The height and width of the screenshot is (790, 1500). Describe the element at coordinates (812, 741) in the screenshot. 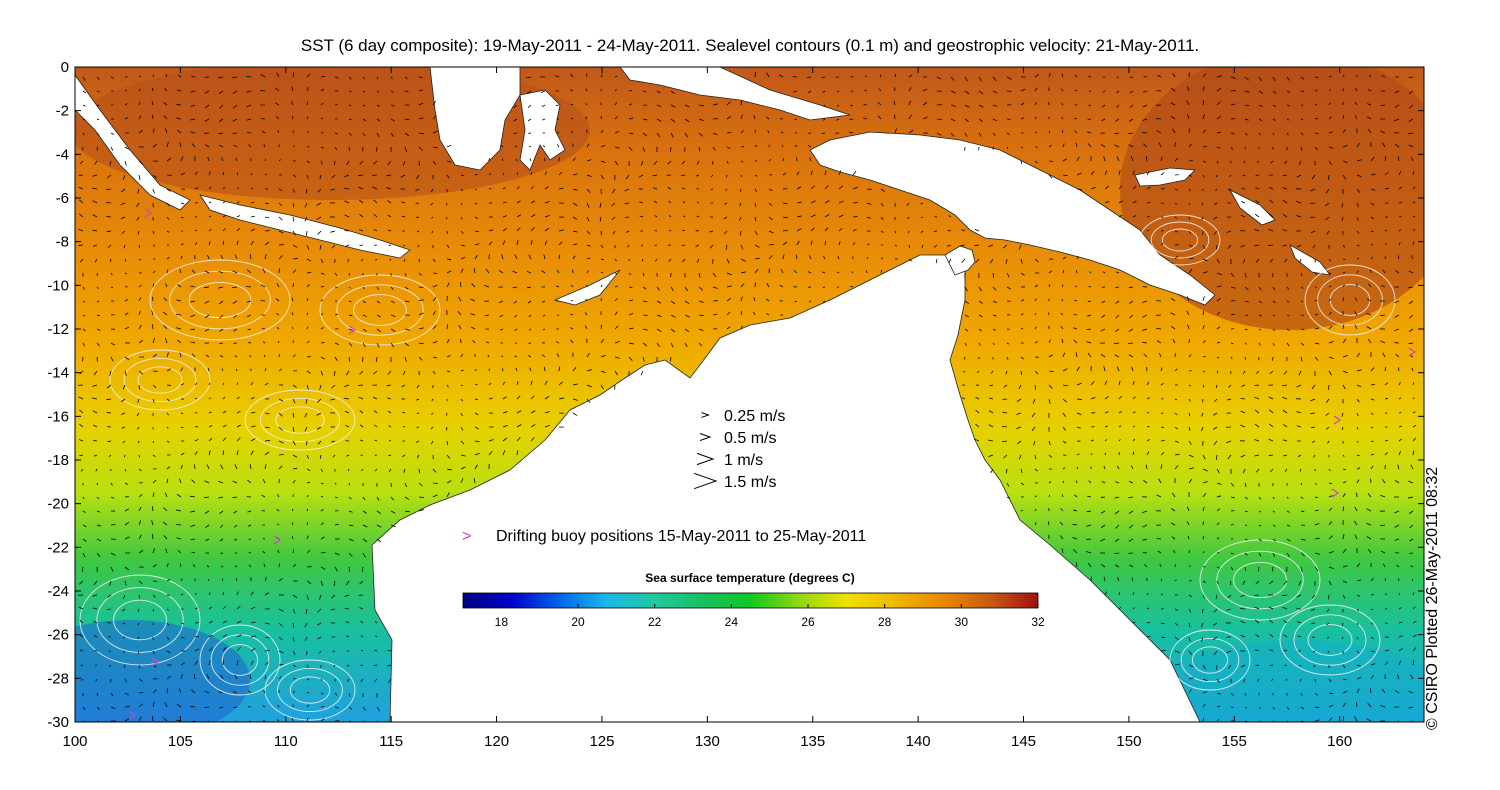

I see `x-tick-label: 135` at that location.